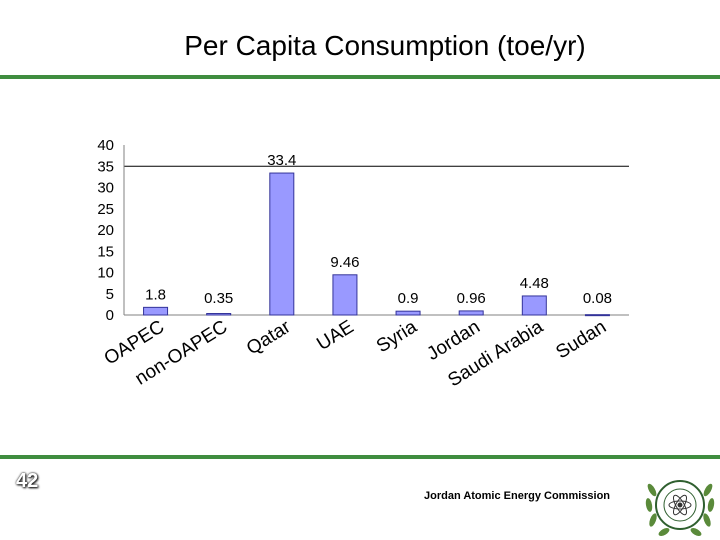 This screenshot has width=720, height=540. Describe the element at coordinates (534, 283) in the screenshot. I see `data-label: 4.48` at that location.